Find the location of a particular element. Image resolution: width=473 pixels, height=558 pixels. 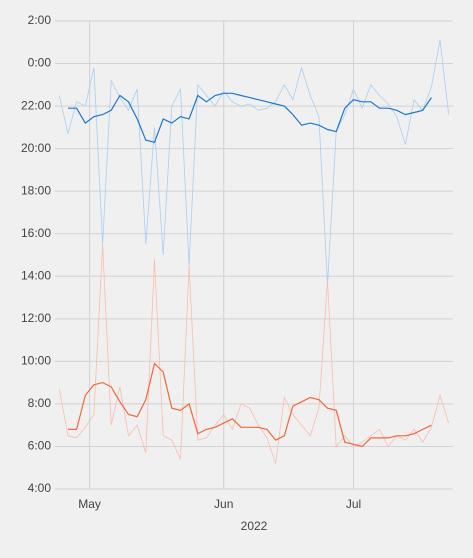

y-tick-label: 18:00 is located at coordinates (36, 190).